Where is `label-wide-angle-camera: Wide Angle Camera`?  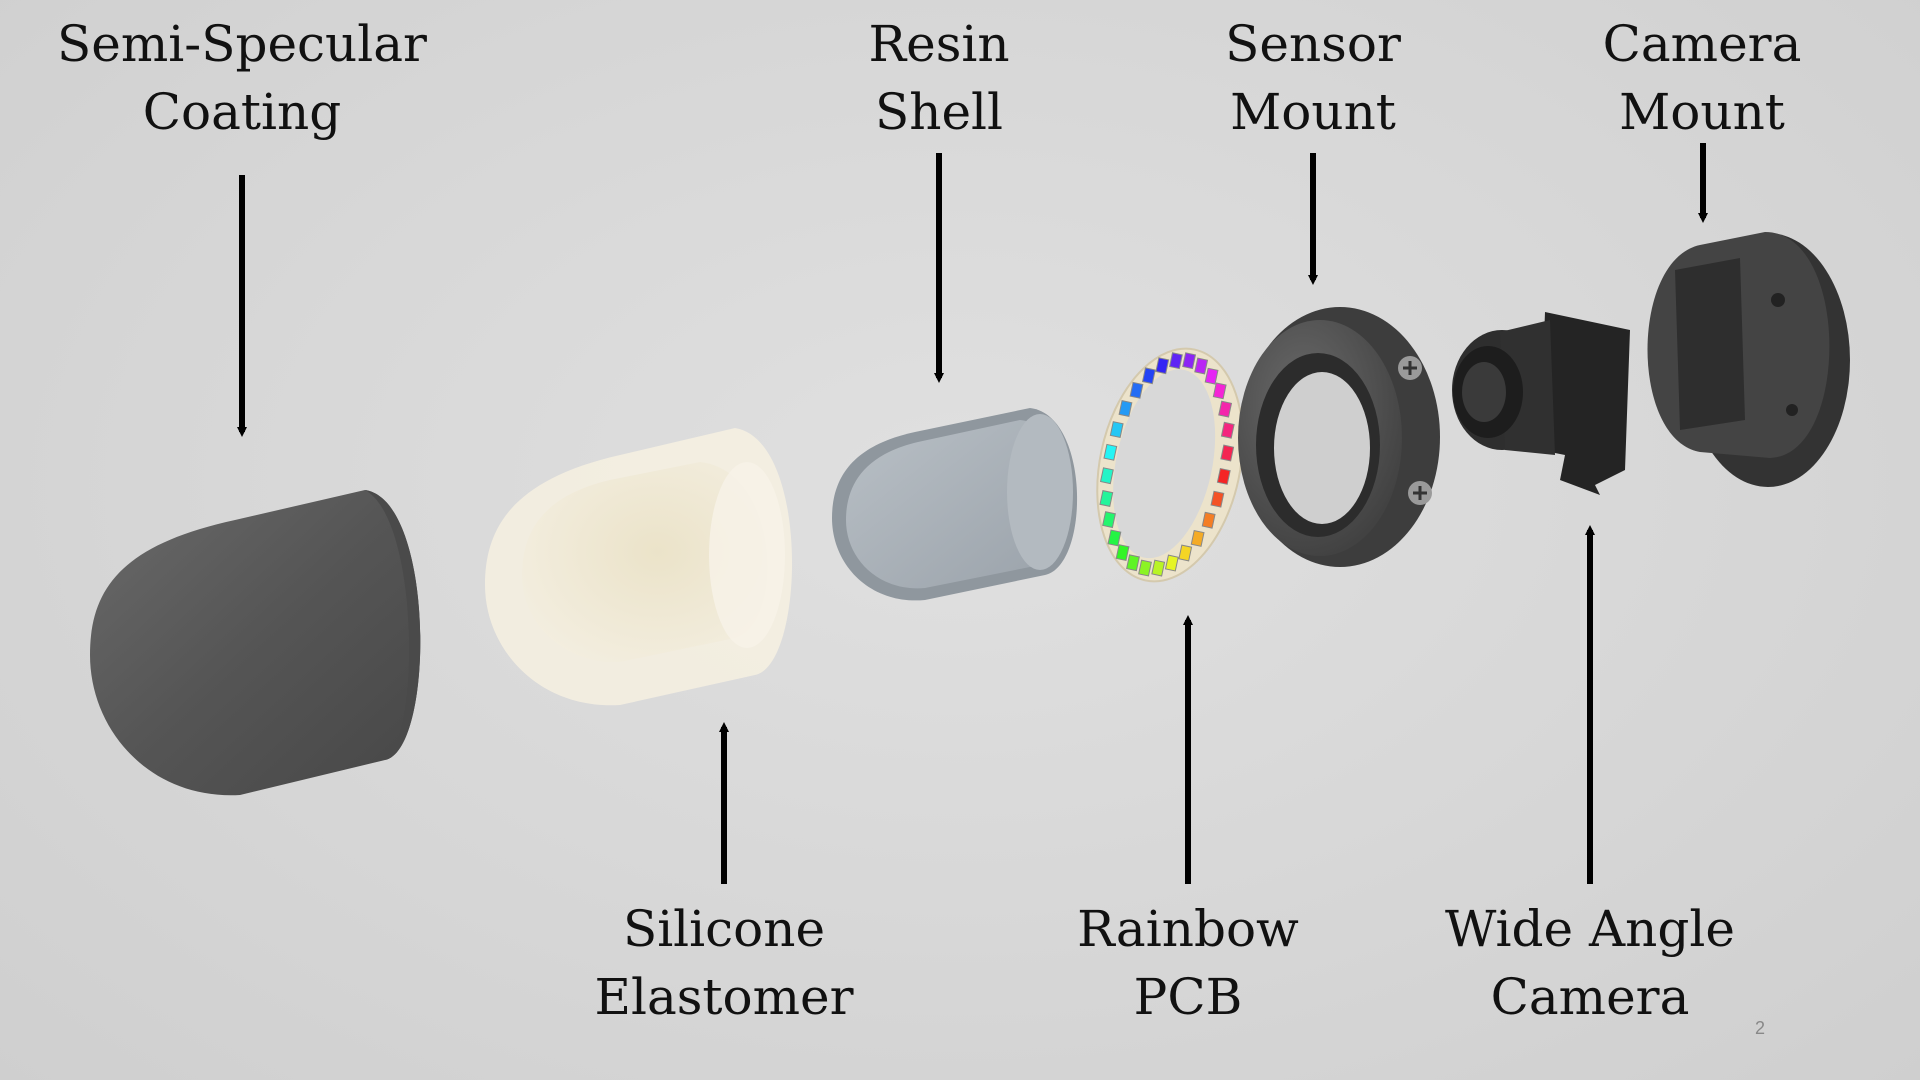 label-wide-angle-camera: Wide Angle Camera is located at coordinates (1590, 963).